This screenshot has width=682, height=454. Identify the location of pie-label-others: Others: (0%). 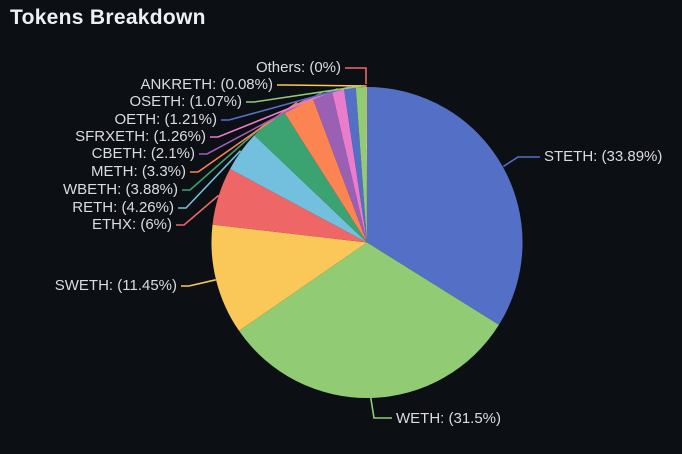
(298, 67).